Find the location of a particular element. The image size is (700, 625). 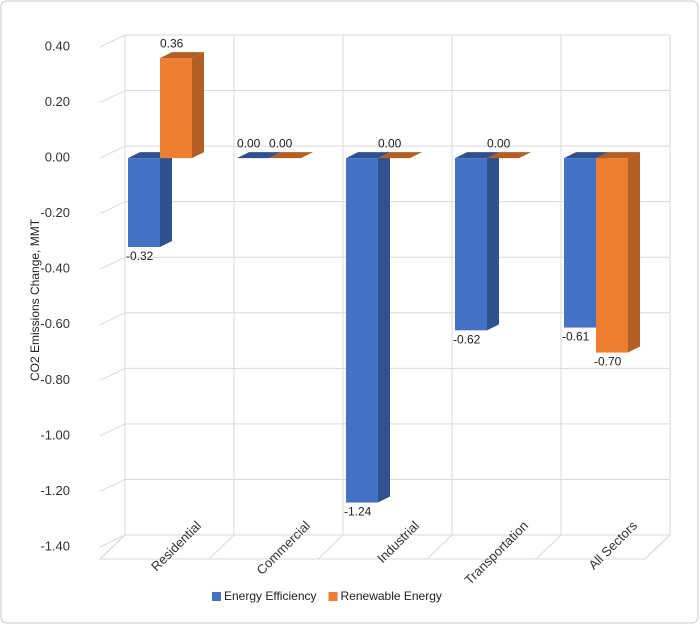

y-tick-label: -1.00 is located at coordinates (55, 434).